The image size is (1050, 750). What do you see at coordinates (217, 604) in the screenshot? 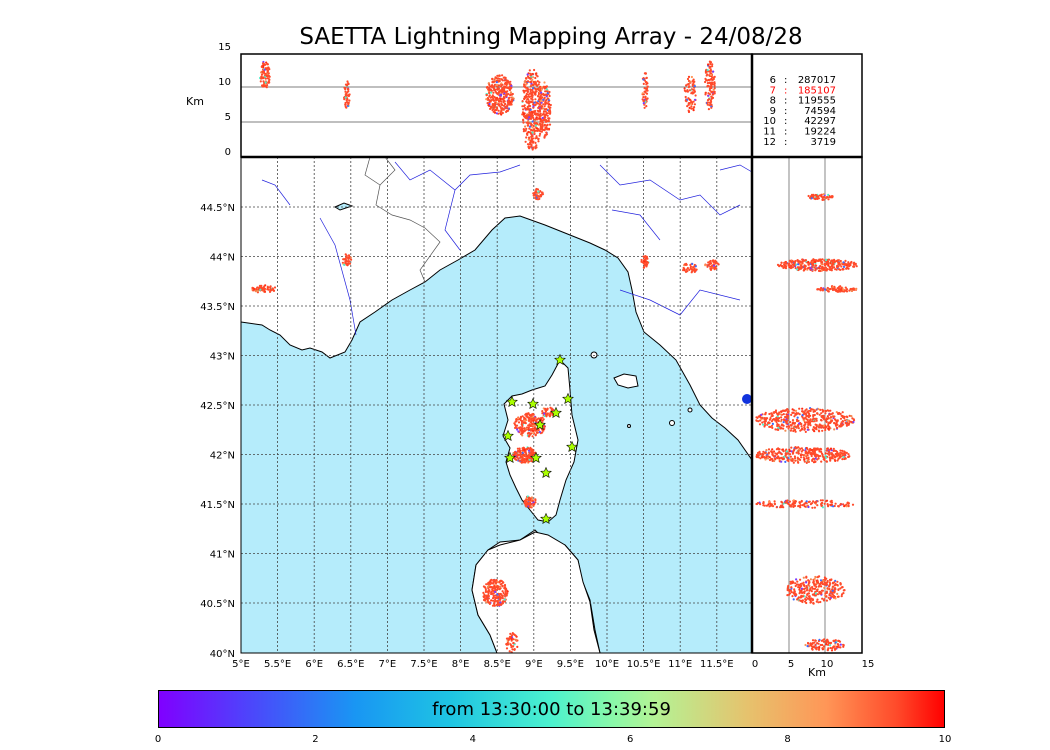
I see `lat-tick-label: 40.5°N` at bounding box center [217, 604].